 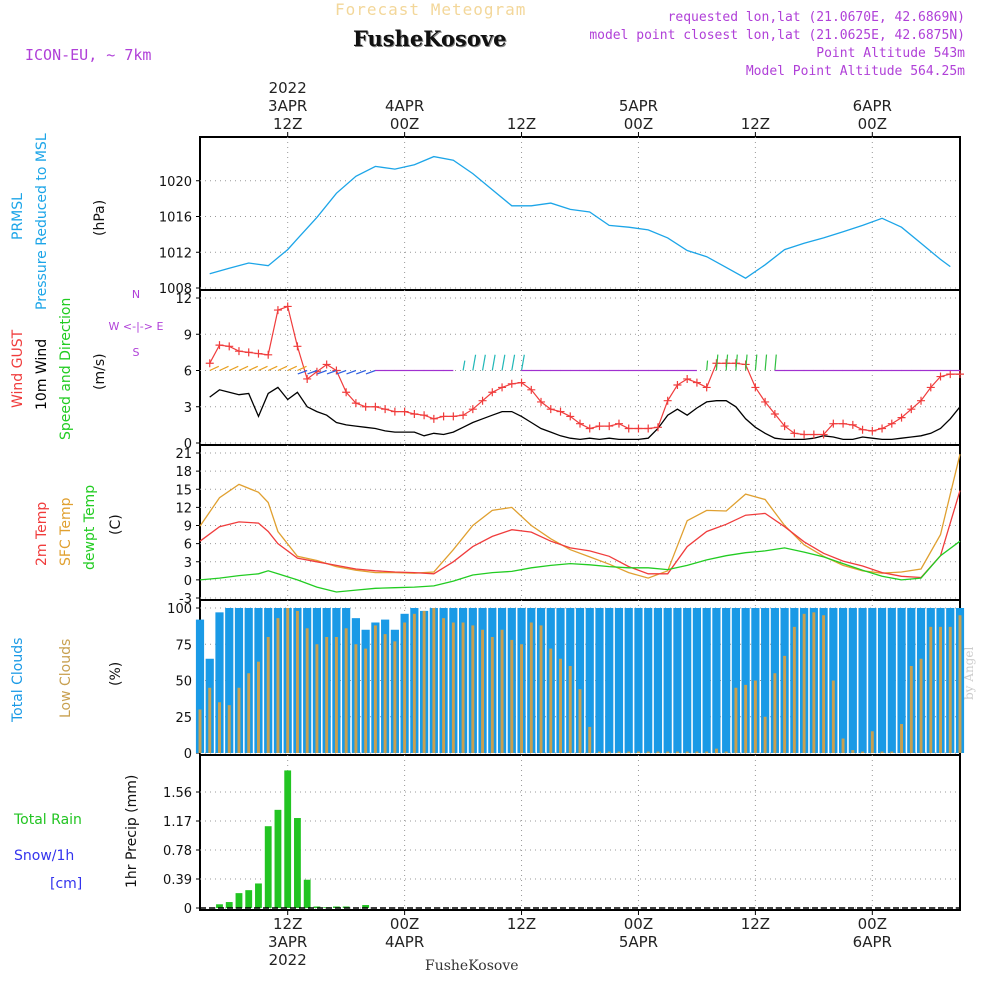 I want to click on t2m-label: 2m Temp, so click(x=42, y=534).